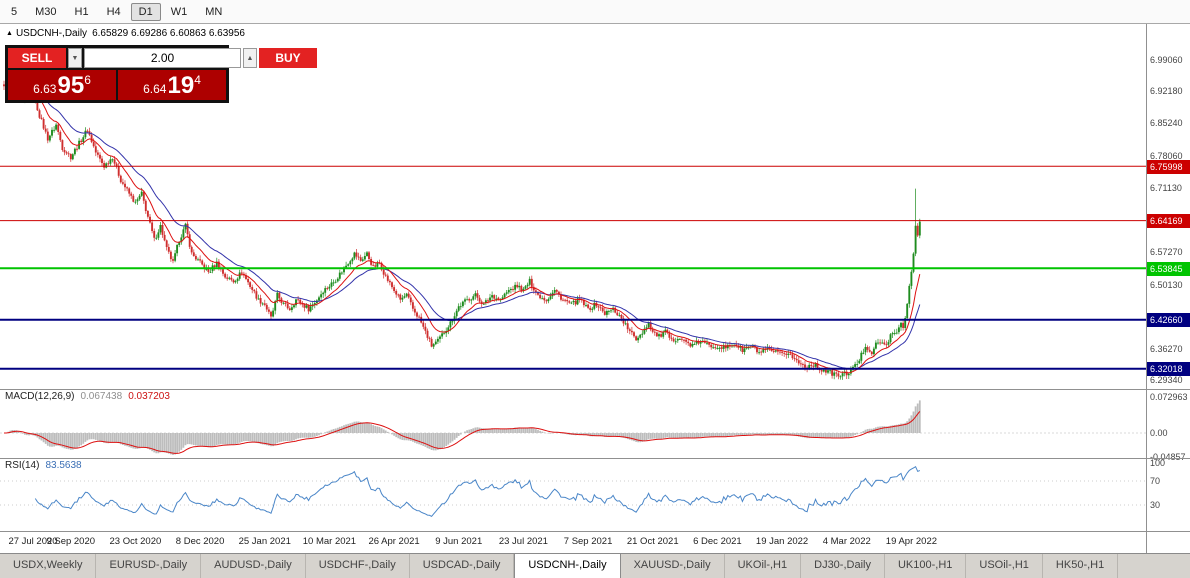 This screenshot has width=1190, height=578. I want to click on tab-uk100-h1: UK100-,H1, so click(926, 566).